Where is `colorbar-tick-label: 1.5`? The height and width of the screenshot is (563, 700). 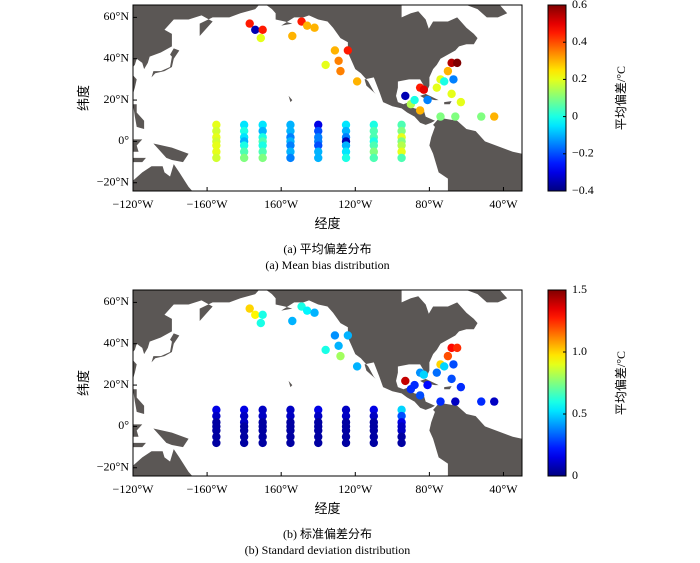
colorbar-tick-label: 1.5 is located at coordinates (579, 289).